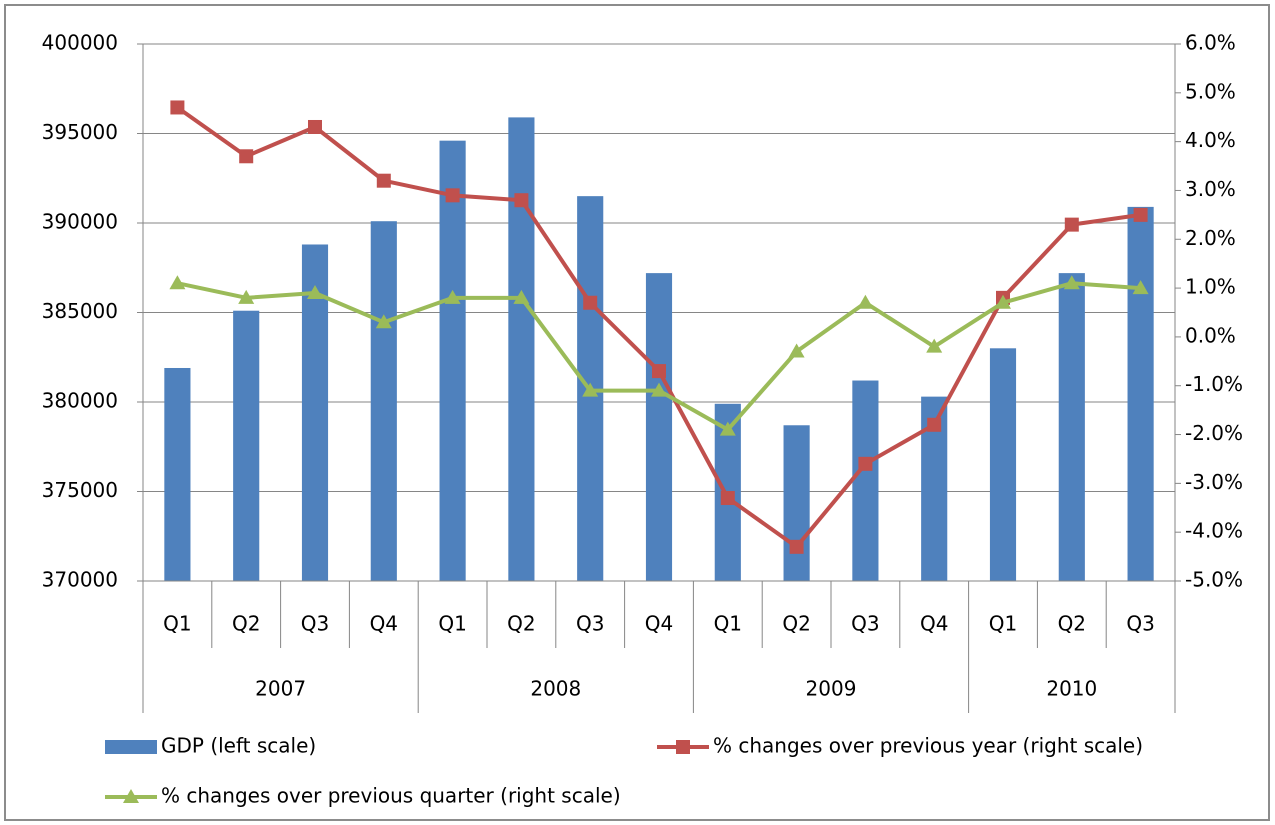 The image size is (1275, 825). Describe the element at coordinates (80, 222) in the screenshot. I see `y-tick-label: 390000` at that location.